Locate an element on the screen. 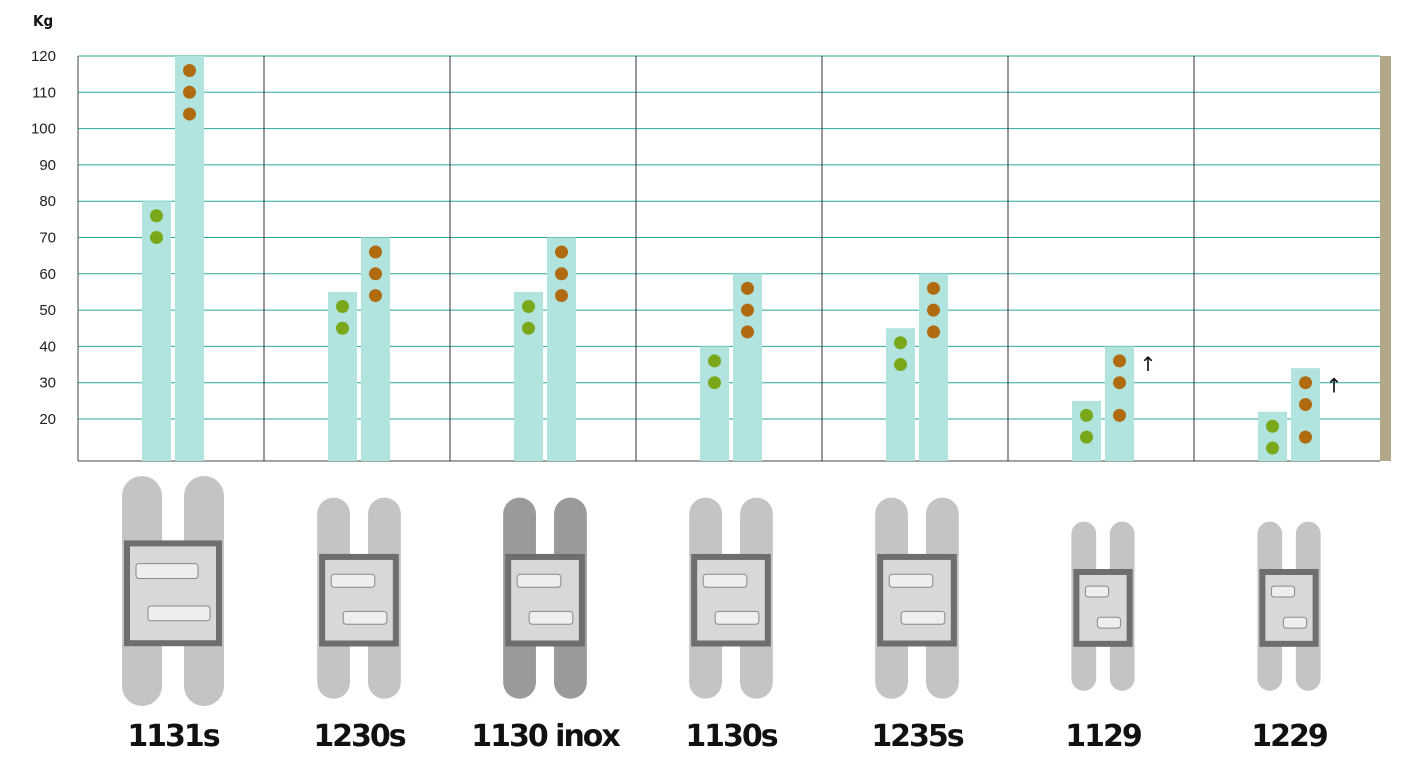 This screenshot has height=757, width=1410. y-tick-label: 90 is located at coordinates (47, 165).